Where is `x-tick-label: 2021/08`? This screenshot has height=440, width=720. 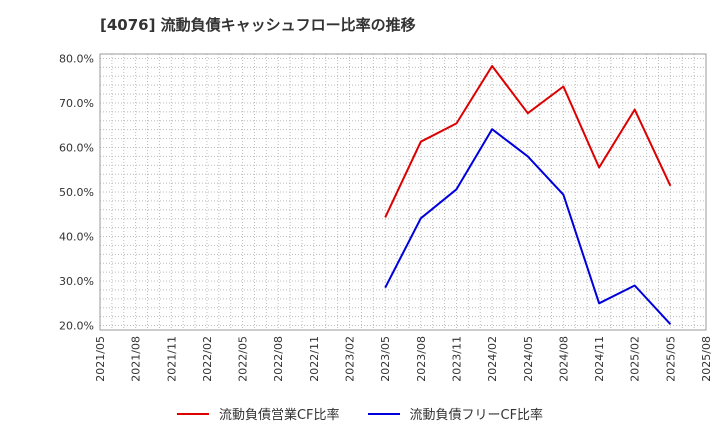 x-tick-label: 2021/08 is located at coordinates (136, 359).